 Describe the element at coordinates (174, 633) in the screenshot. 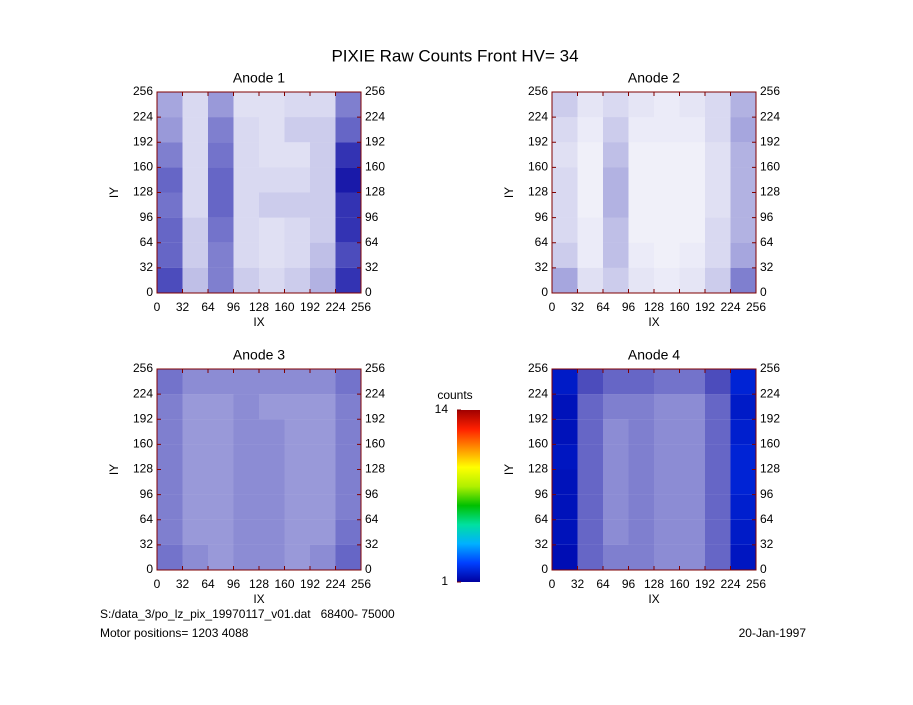

I see `motor-info: Motor positions= 1203 4088` at that location.